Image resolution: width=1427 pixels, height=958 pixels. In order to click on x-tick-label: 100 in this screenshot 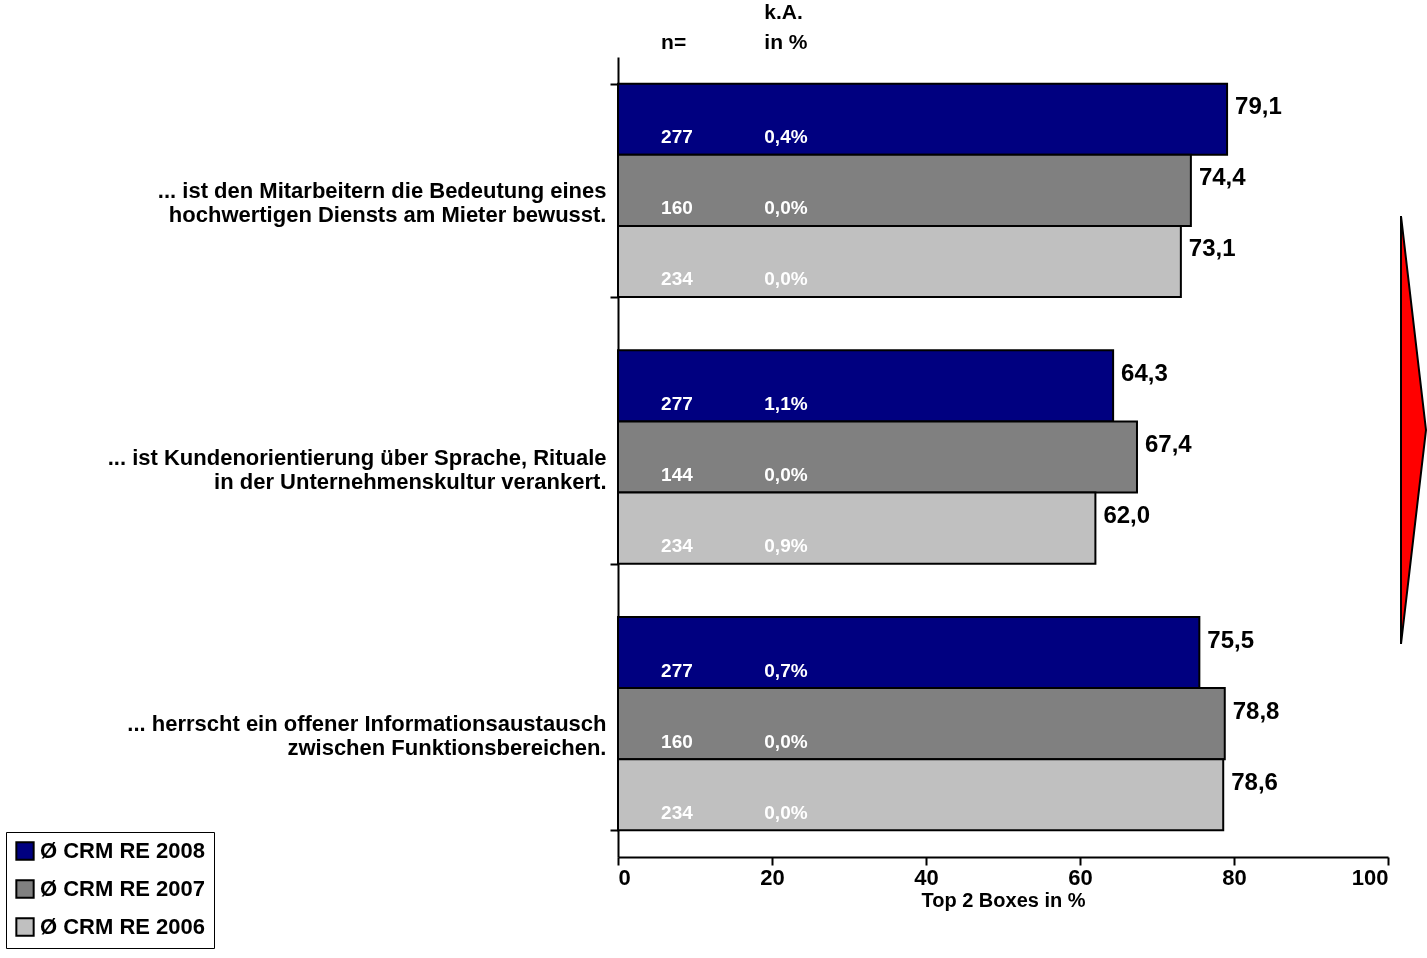, I will do `click(1370, 877)`.